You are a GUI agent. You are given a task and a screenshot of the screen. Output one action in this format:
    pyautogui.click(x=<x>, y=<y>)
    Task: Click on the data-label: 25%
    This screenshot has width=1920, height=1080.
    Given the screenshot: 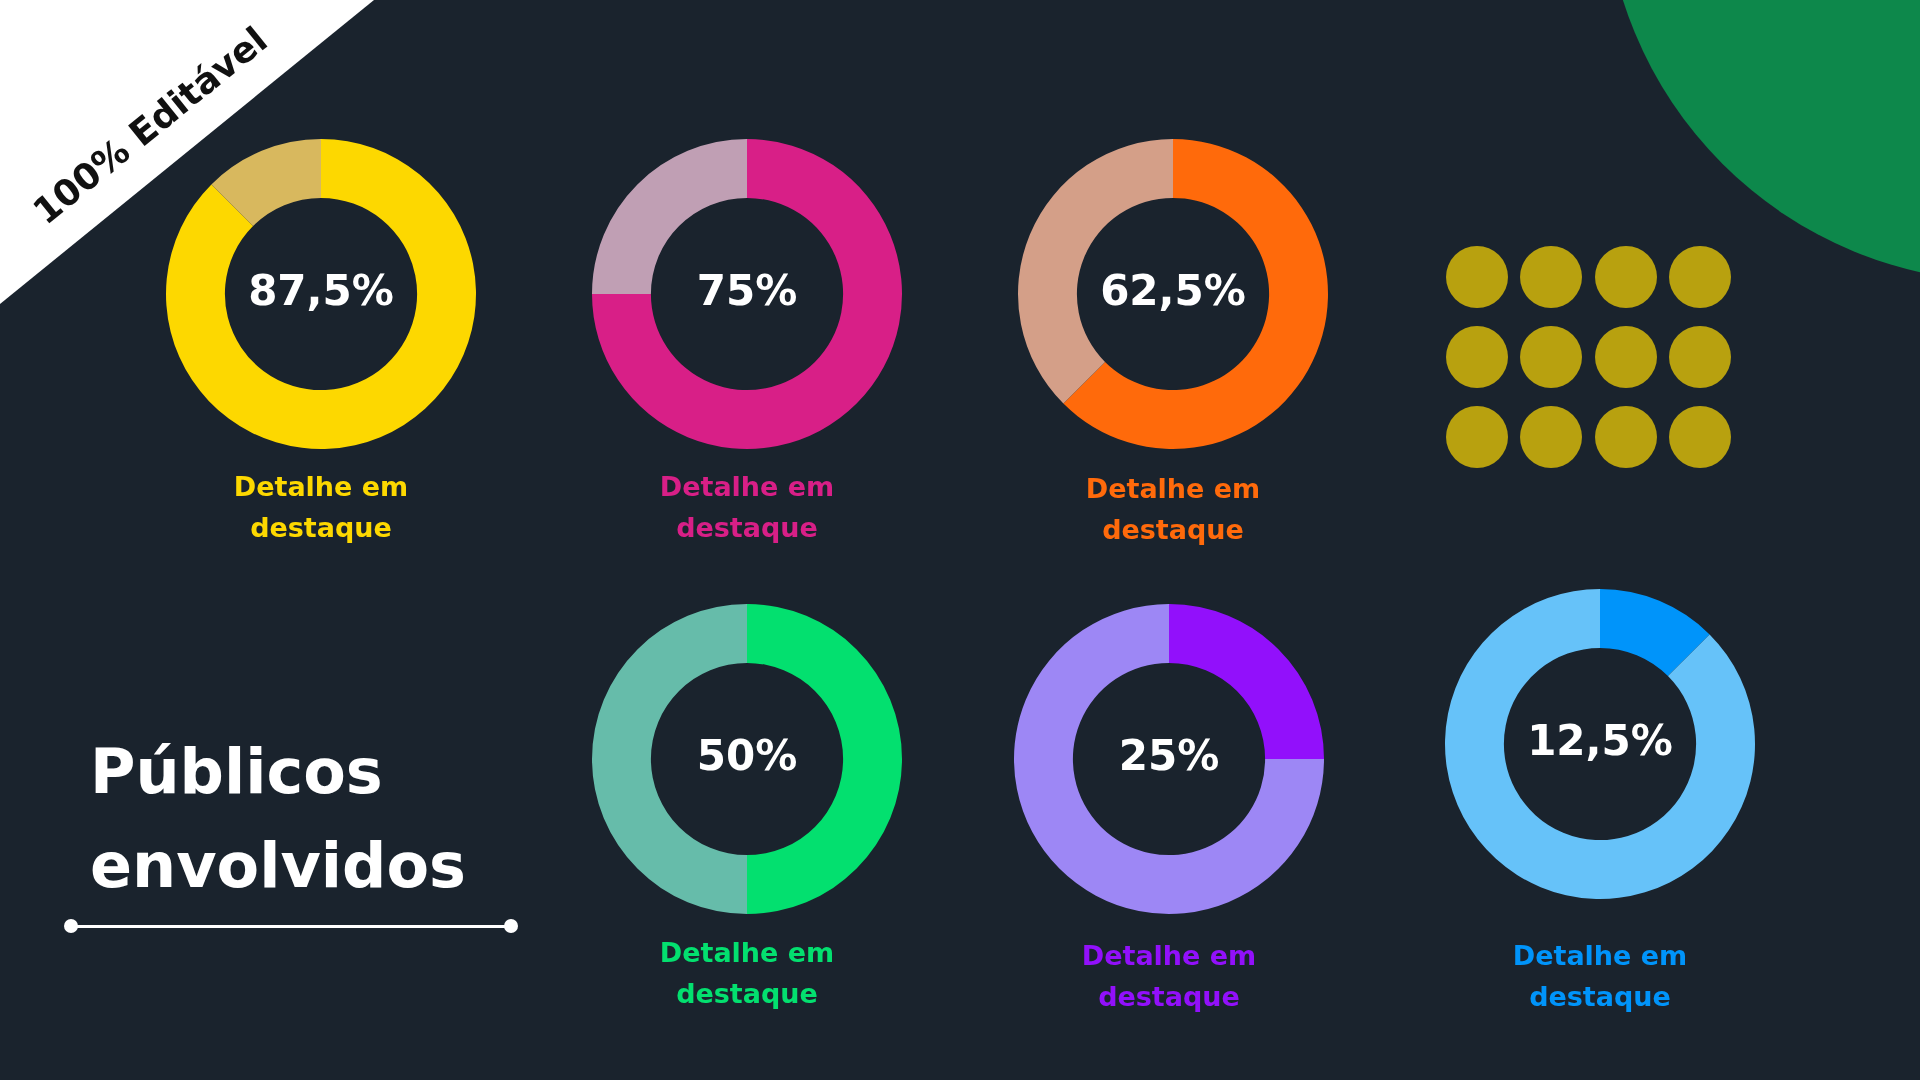 What is the action you would take?
    pyautogui.click(x=1169, y=755)
    